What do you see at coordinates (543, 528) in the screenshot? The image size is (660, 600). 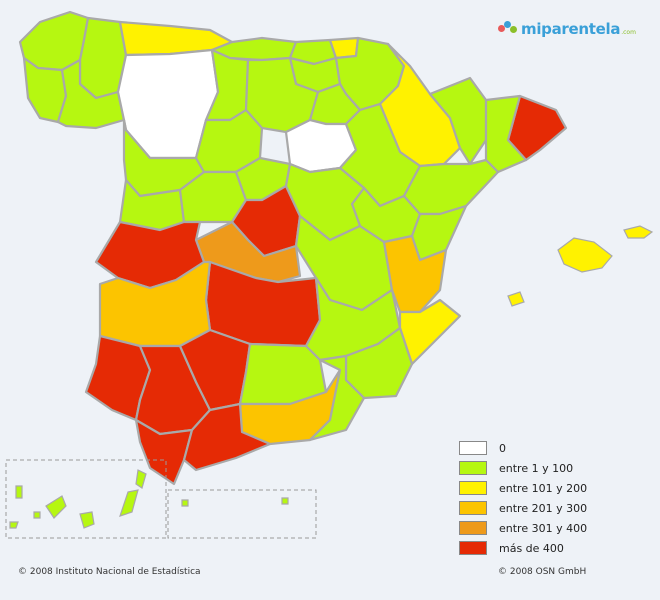 I see `legend-label: entre 301 y 400` at bounding box center [543, 528].